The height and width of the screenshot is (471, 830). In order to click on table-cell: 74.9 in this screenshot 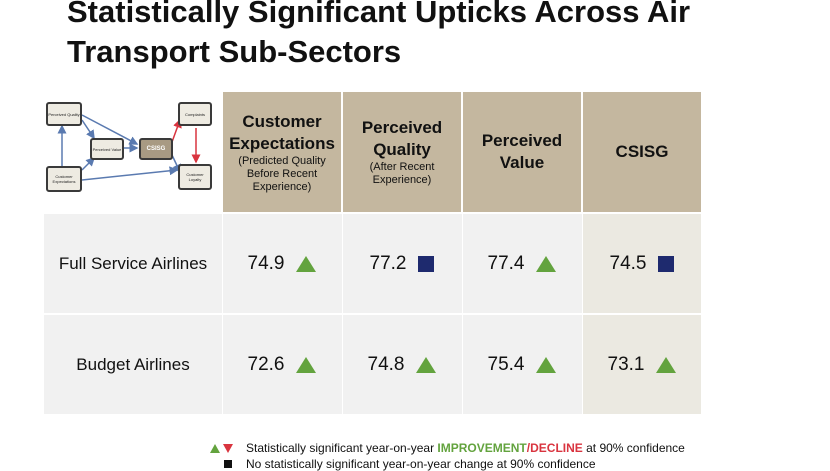, I will do `click(282, 263)`.